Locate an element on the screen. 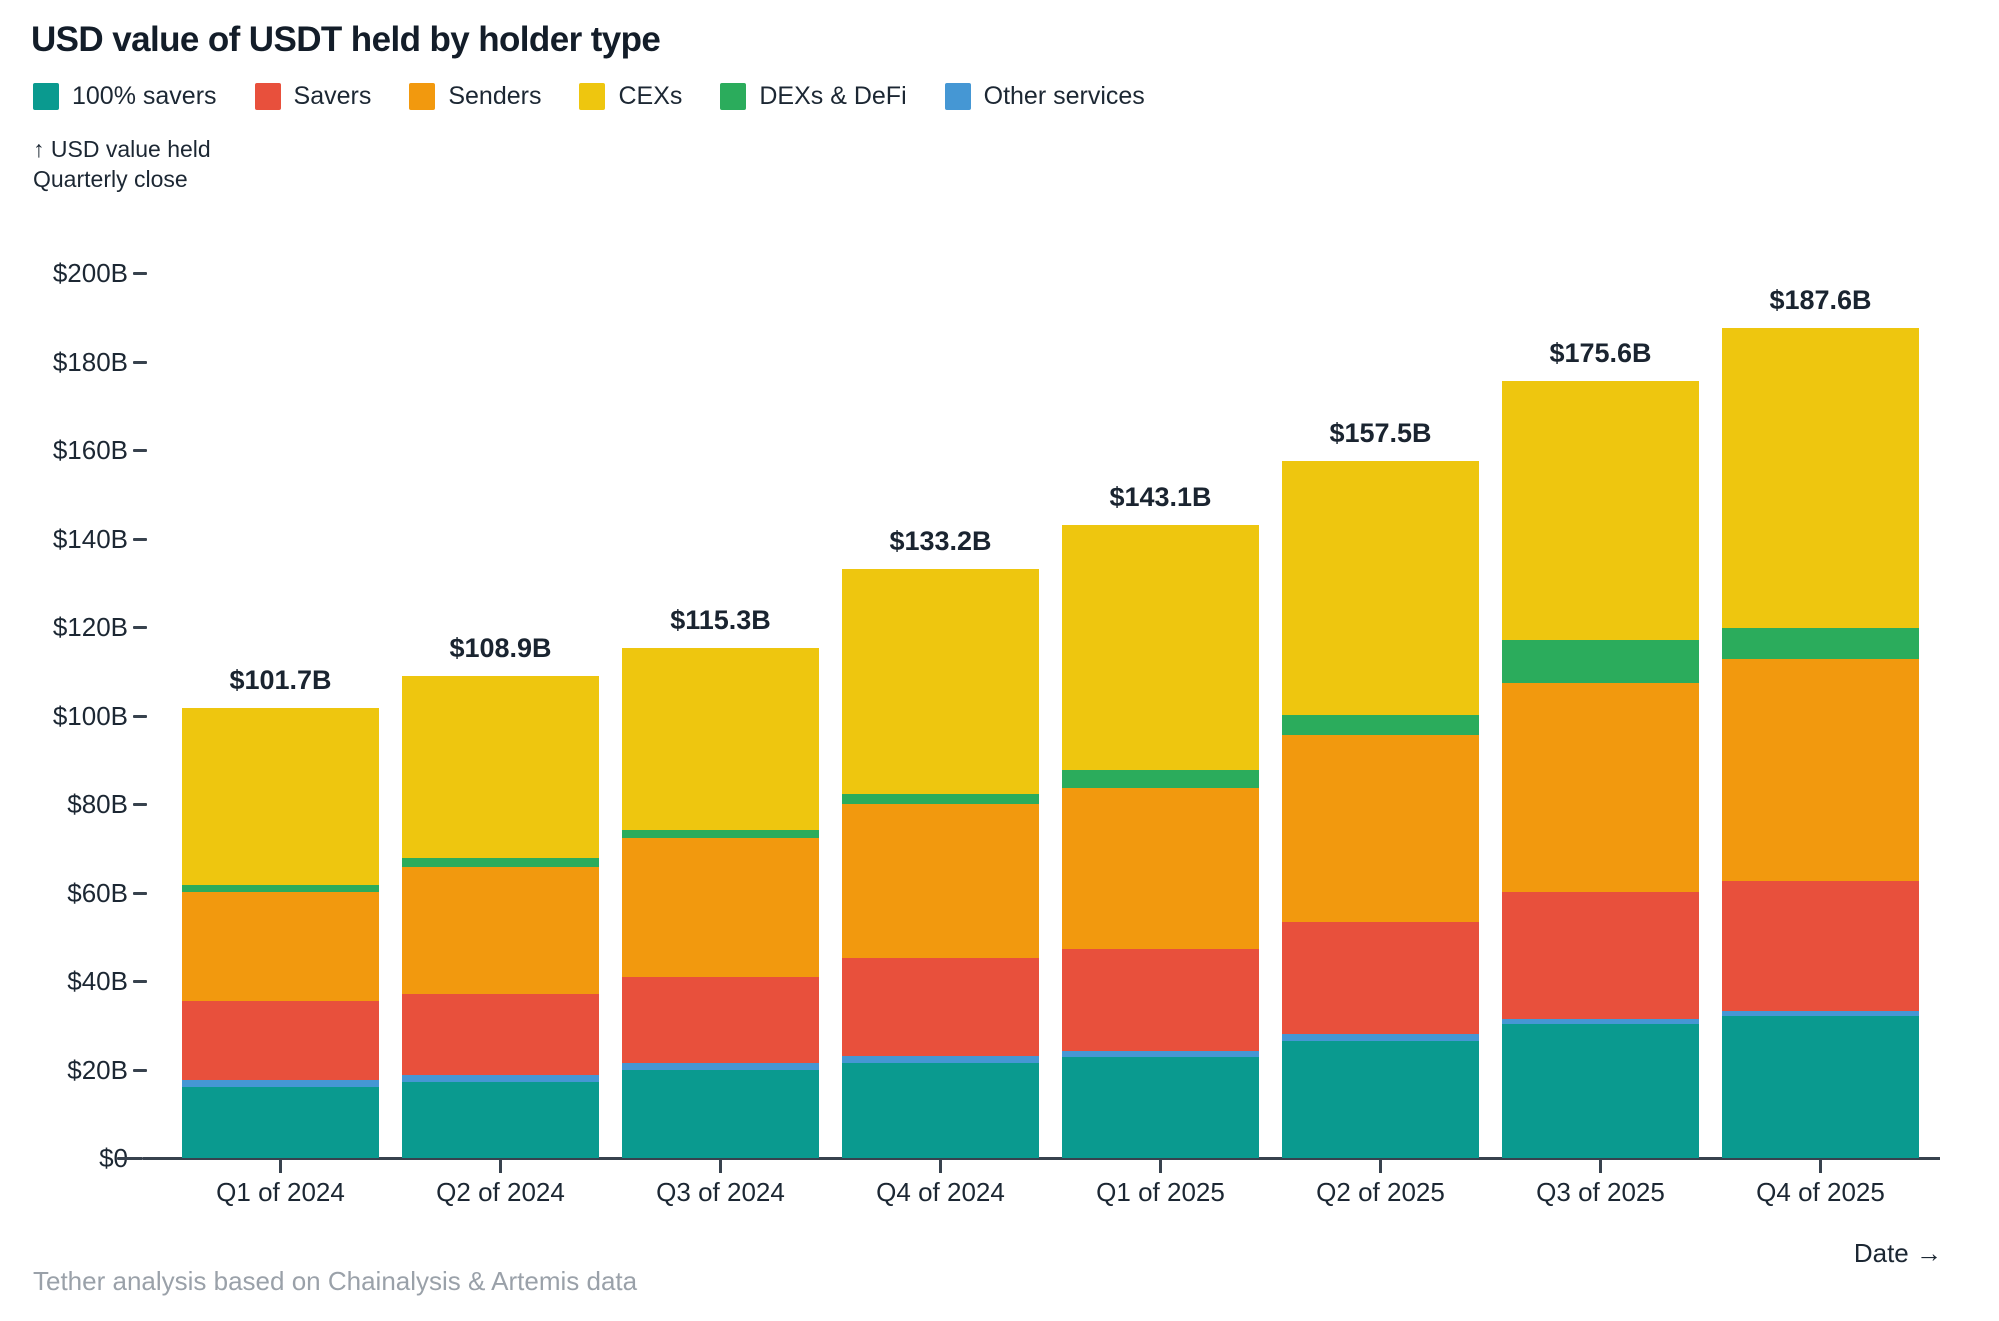 The width and height of the screenshot is (1999, 1321). x-tick-label: Q3 of 2025 is located at coordinates (1600, 1192).